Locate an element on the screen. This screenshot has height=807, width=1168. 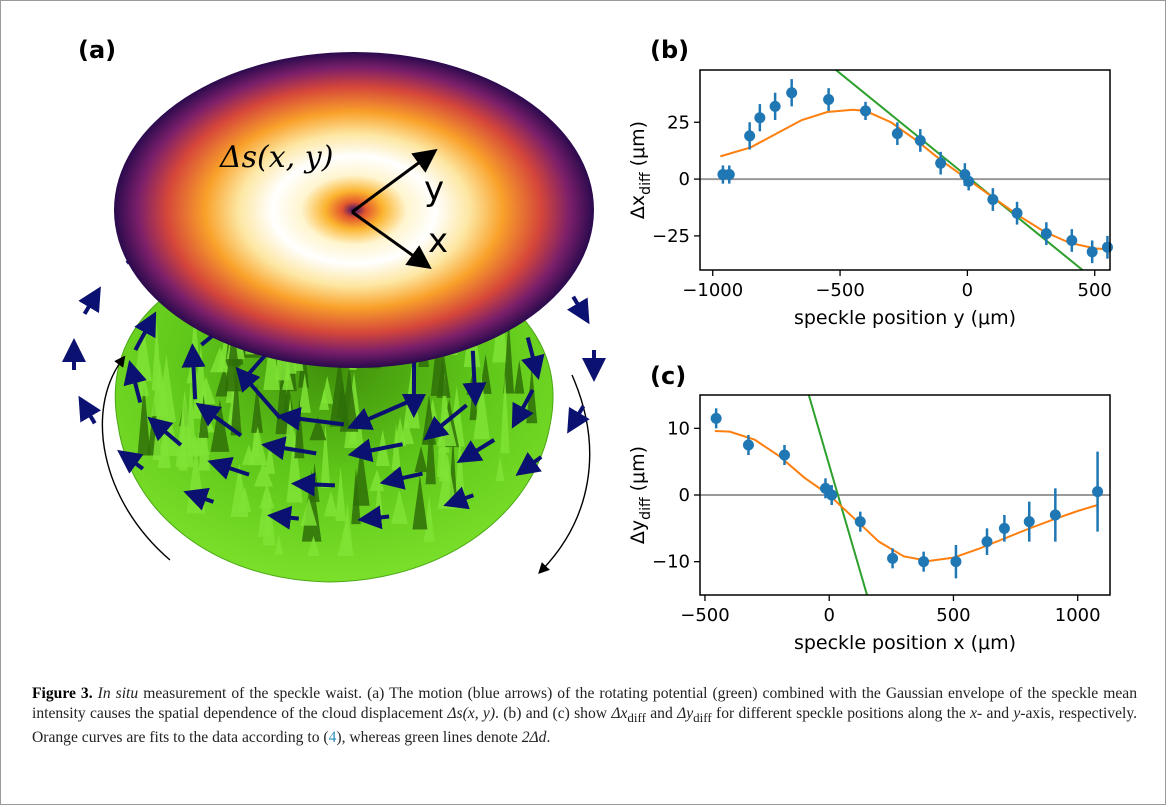
plot-frame is located at coordinates (905, 170).